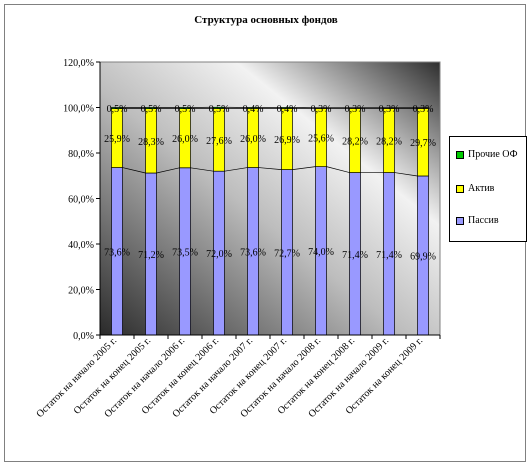 The width and height of the screenshot is (532, 467). I want to click on y-tick-label-7: 120,0%, so click(78, 63).